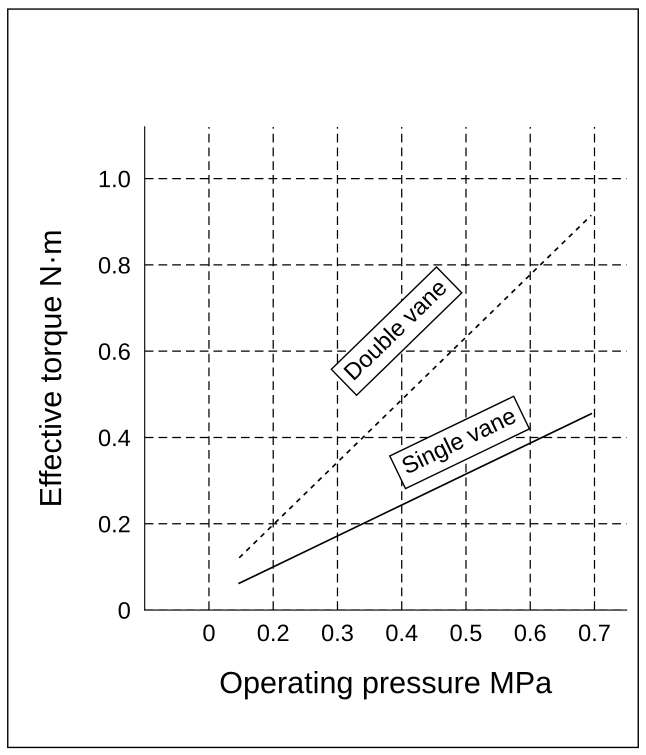 This screenshot has height=755, width=646. I want to click on x-tick-label: 0.2, so click(273, 633).